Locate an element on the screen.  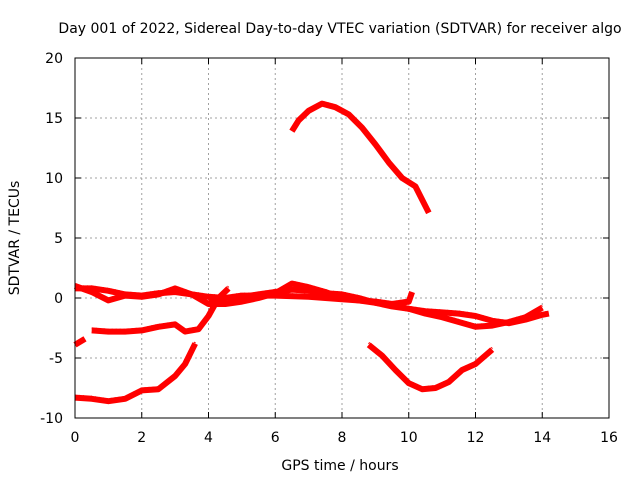
y-tick-label: 10 is located at coordinates (54, 179).